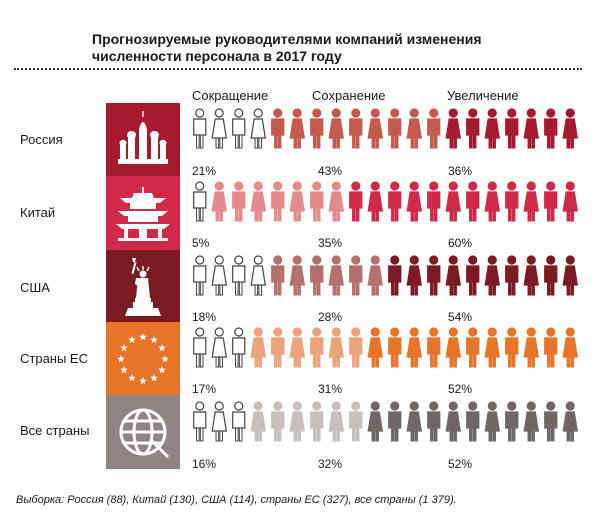 The width and height of the screenshot is (600, 528). I want to click on china-icon-box, so click(143, 213).